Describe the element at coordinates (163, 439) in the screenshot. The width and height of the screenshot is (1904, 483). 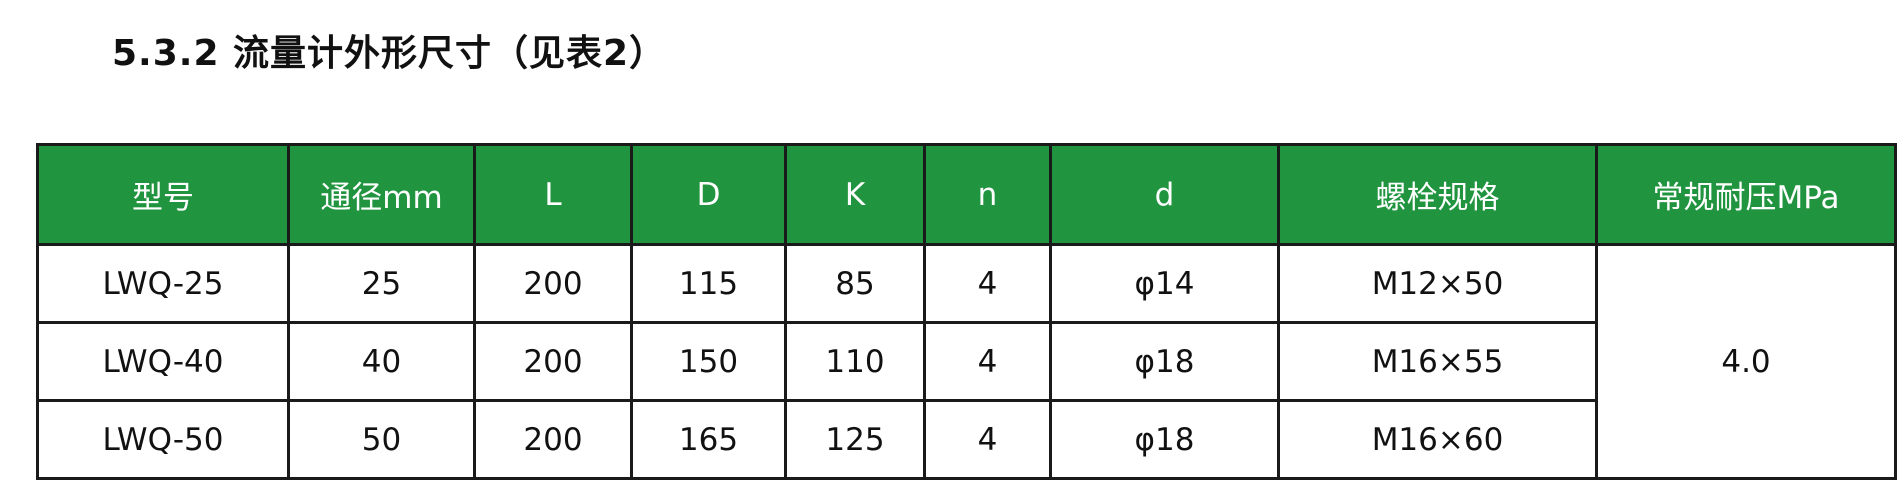
I see `cell: LWQ-50` at that location.